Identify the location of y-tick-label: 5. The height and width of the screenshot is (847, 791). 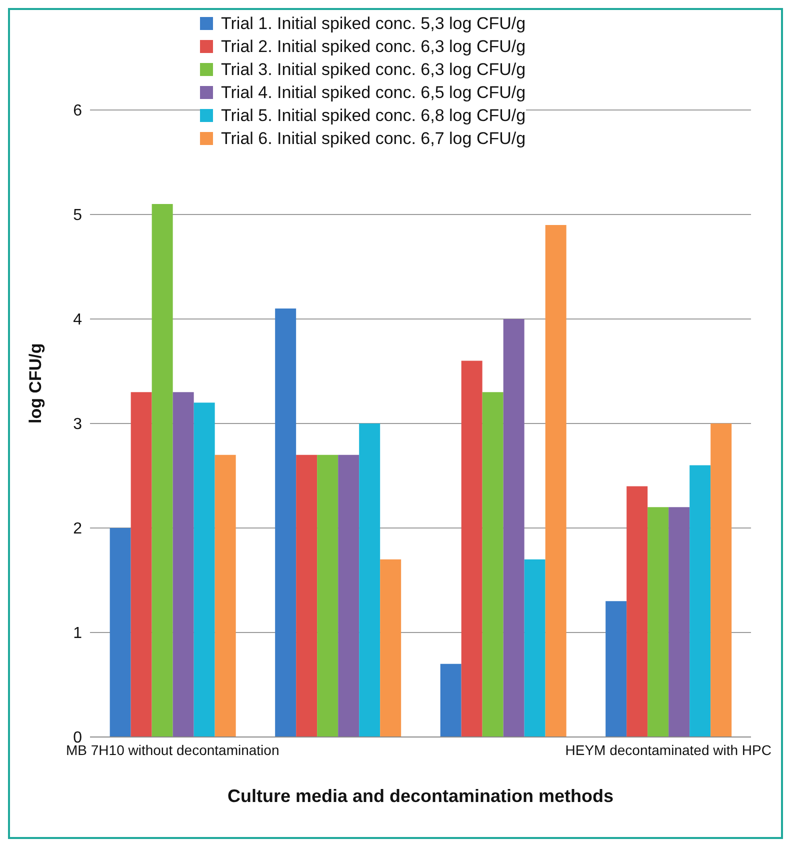
(77, 215).